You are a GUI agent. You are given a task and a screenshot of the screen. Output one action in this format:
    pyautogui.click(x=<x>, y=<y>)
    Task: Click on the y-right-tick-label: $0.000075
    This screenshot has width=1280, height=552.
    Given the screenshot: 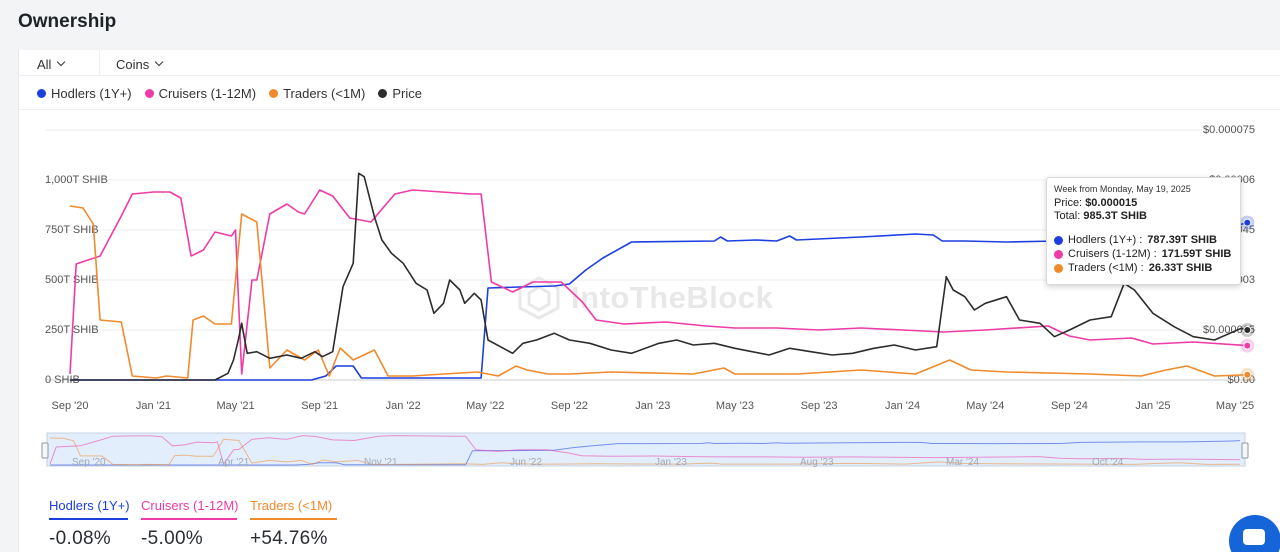 What is the action you would take?
    pyautogui.click(x=1229, y=130)
    